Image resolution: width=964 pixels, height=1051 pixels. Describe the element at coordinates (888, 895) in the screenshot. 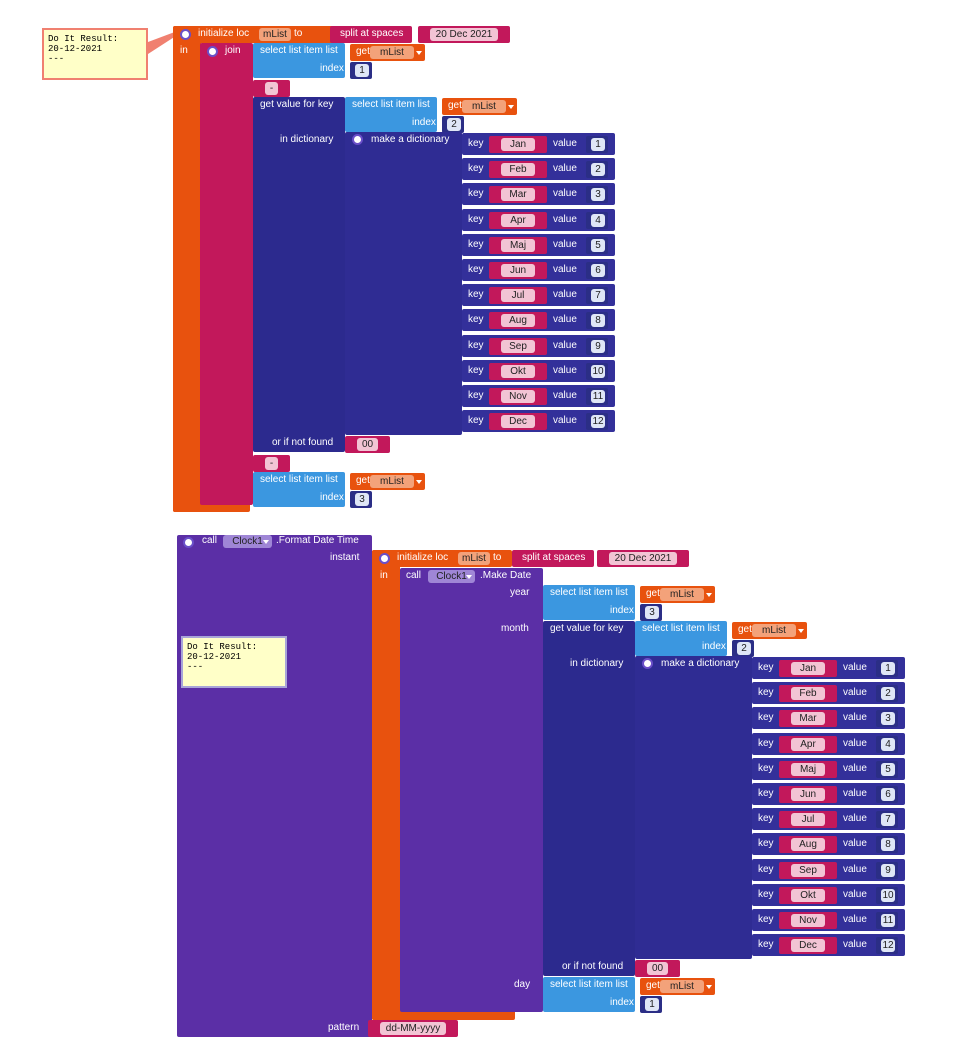

I see `number-field: 10` at that location.